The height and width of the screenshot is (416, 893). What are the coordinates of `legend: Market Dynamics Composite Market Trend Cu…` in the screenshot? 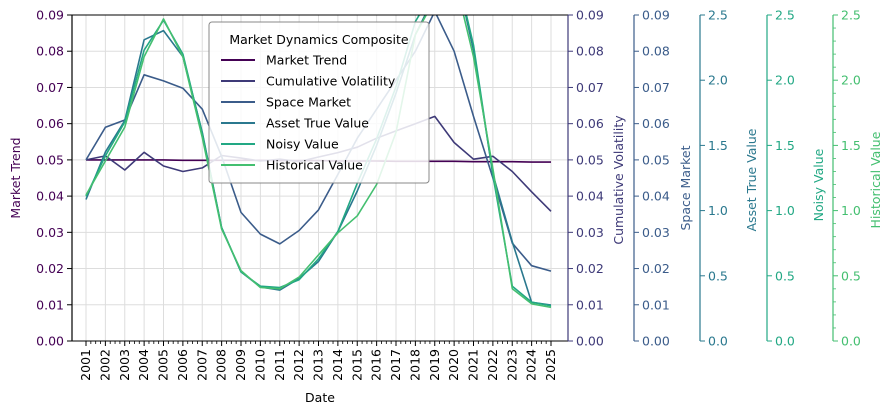 It's located at (319, 102).